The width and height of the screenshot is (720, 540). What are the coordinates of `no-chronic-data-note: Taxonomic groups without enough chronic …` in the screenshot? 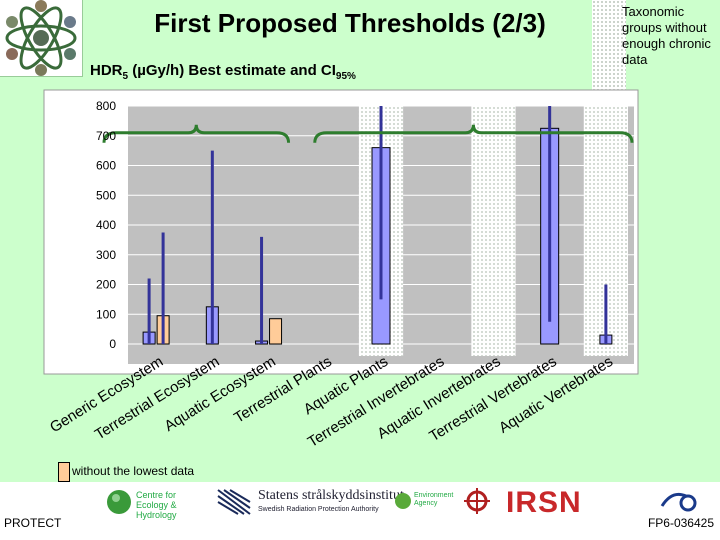 It's located at (666, 35).